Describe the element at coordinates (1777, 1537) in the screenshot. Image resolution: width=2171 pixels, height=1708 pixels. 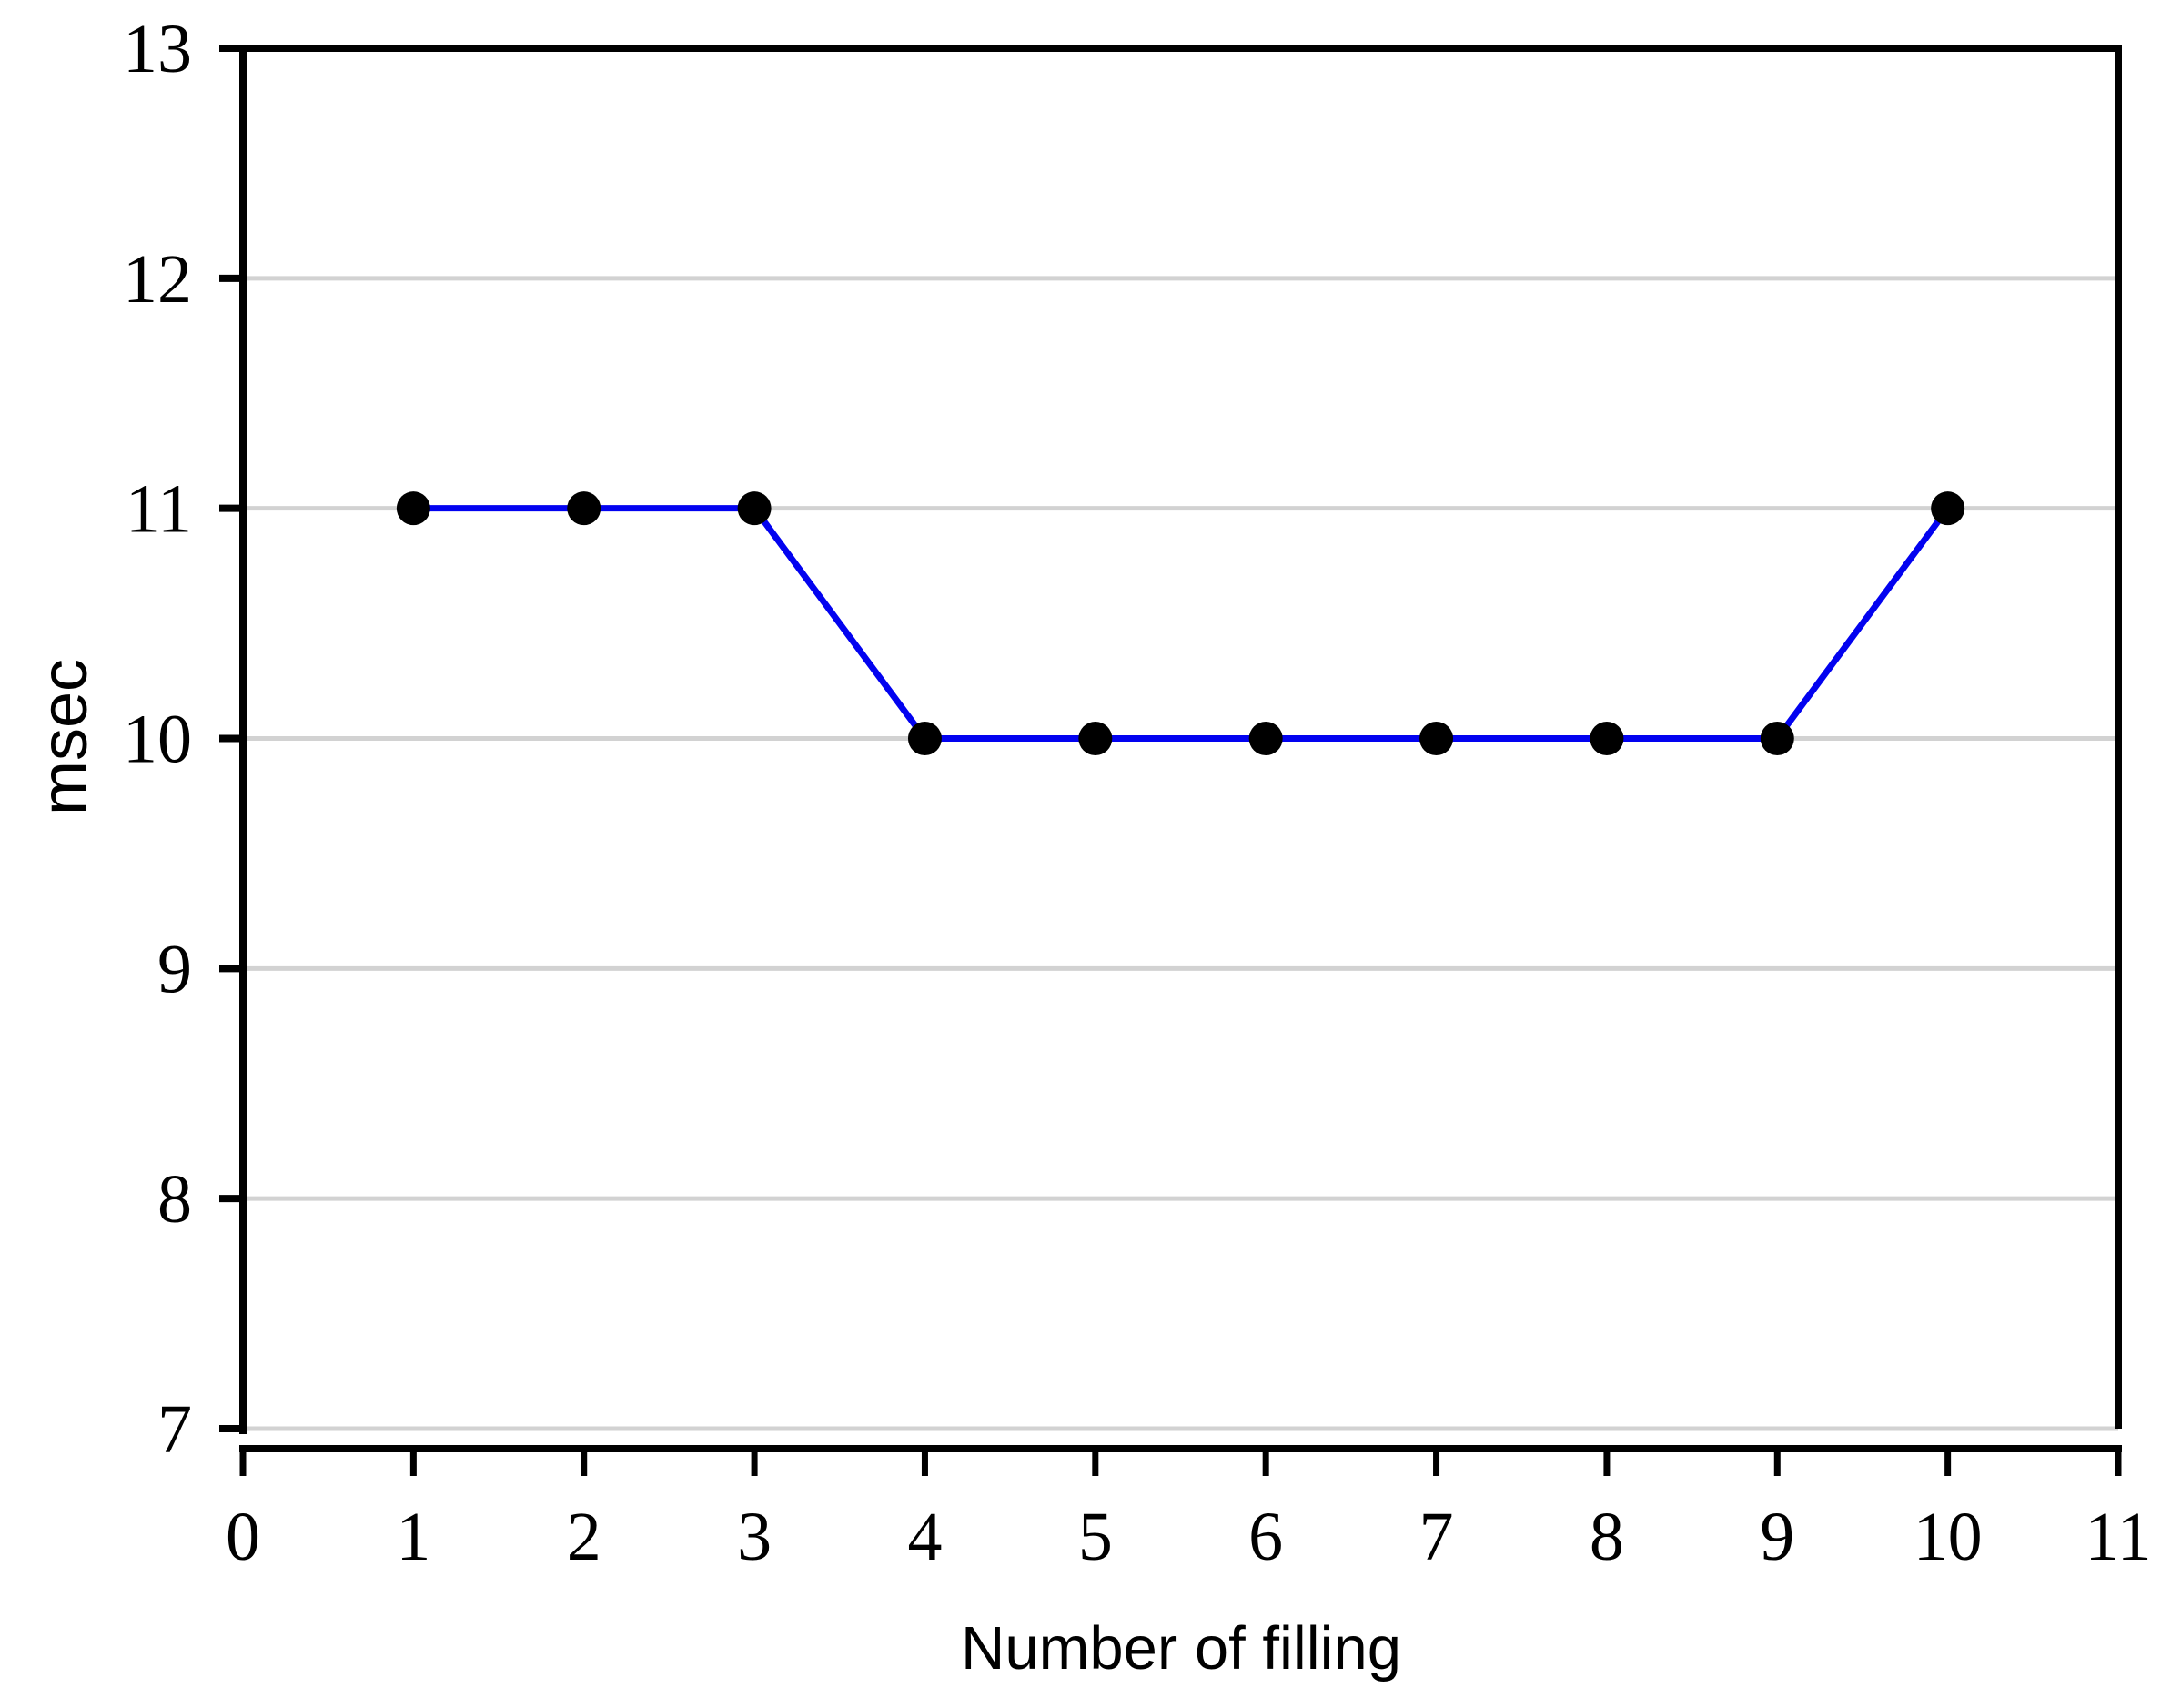
I see `x-tick-label-9: 9` at that location.